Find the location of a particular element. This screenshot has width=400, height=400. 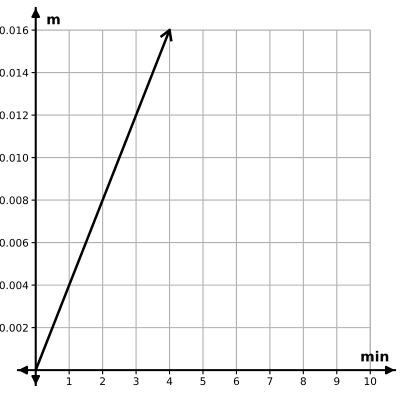

y-tick-label: 0.008 is located at coordinates (14, 200).